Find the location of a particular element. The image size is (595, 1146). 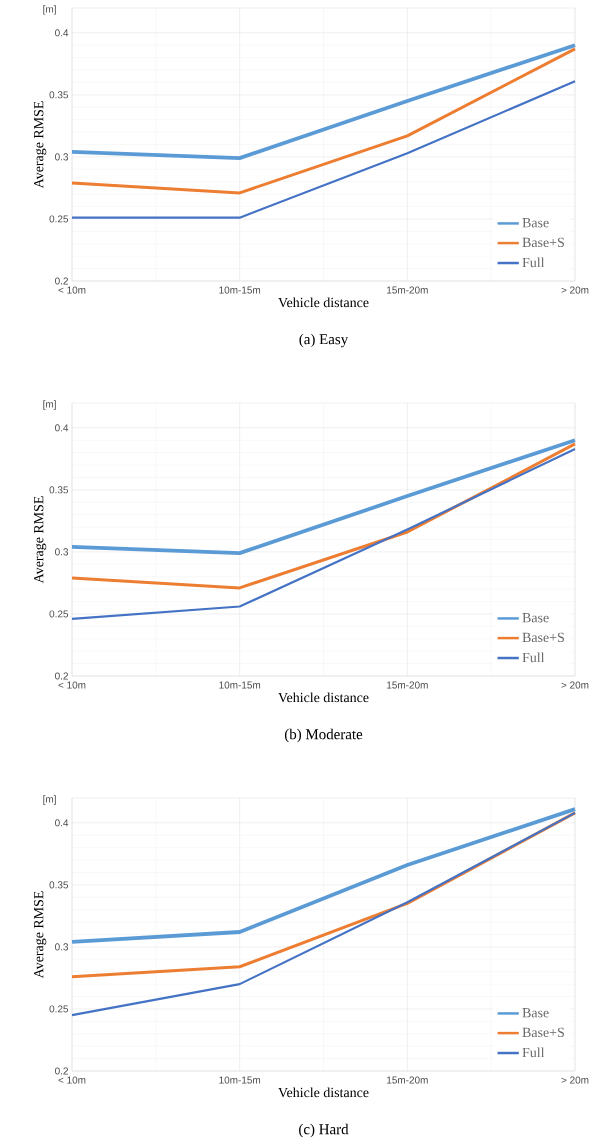

text: (c) Hard is located at coordinates (324, 1130).